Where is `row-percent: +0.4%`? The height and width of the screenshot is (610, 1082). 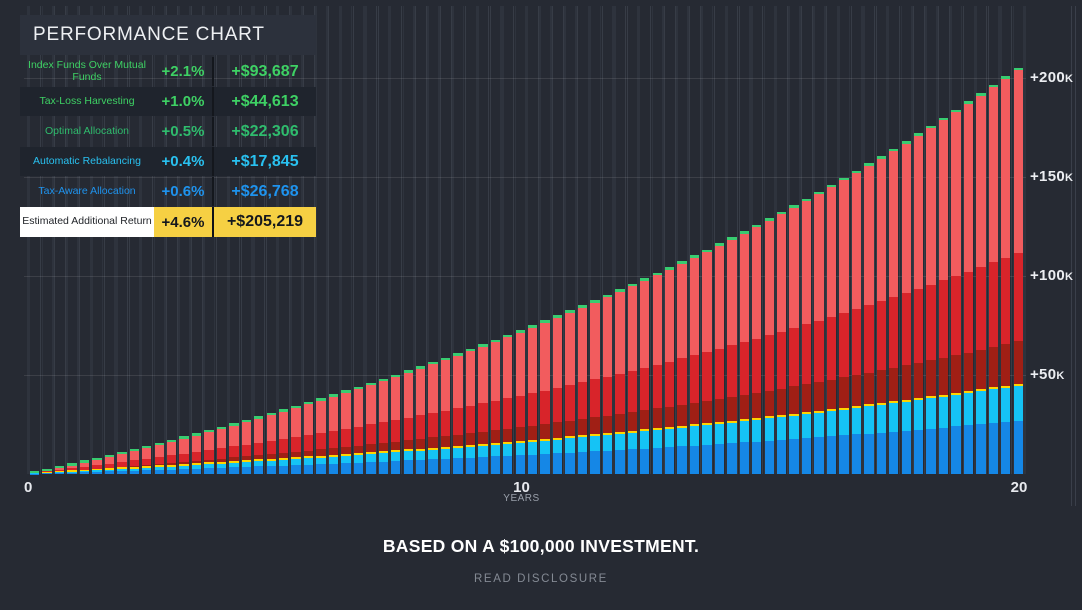
row-percent: +0.4% is located at coordinates (183, 161).